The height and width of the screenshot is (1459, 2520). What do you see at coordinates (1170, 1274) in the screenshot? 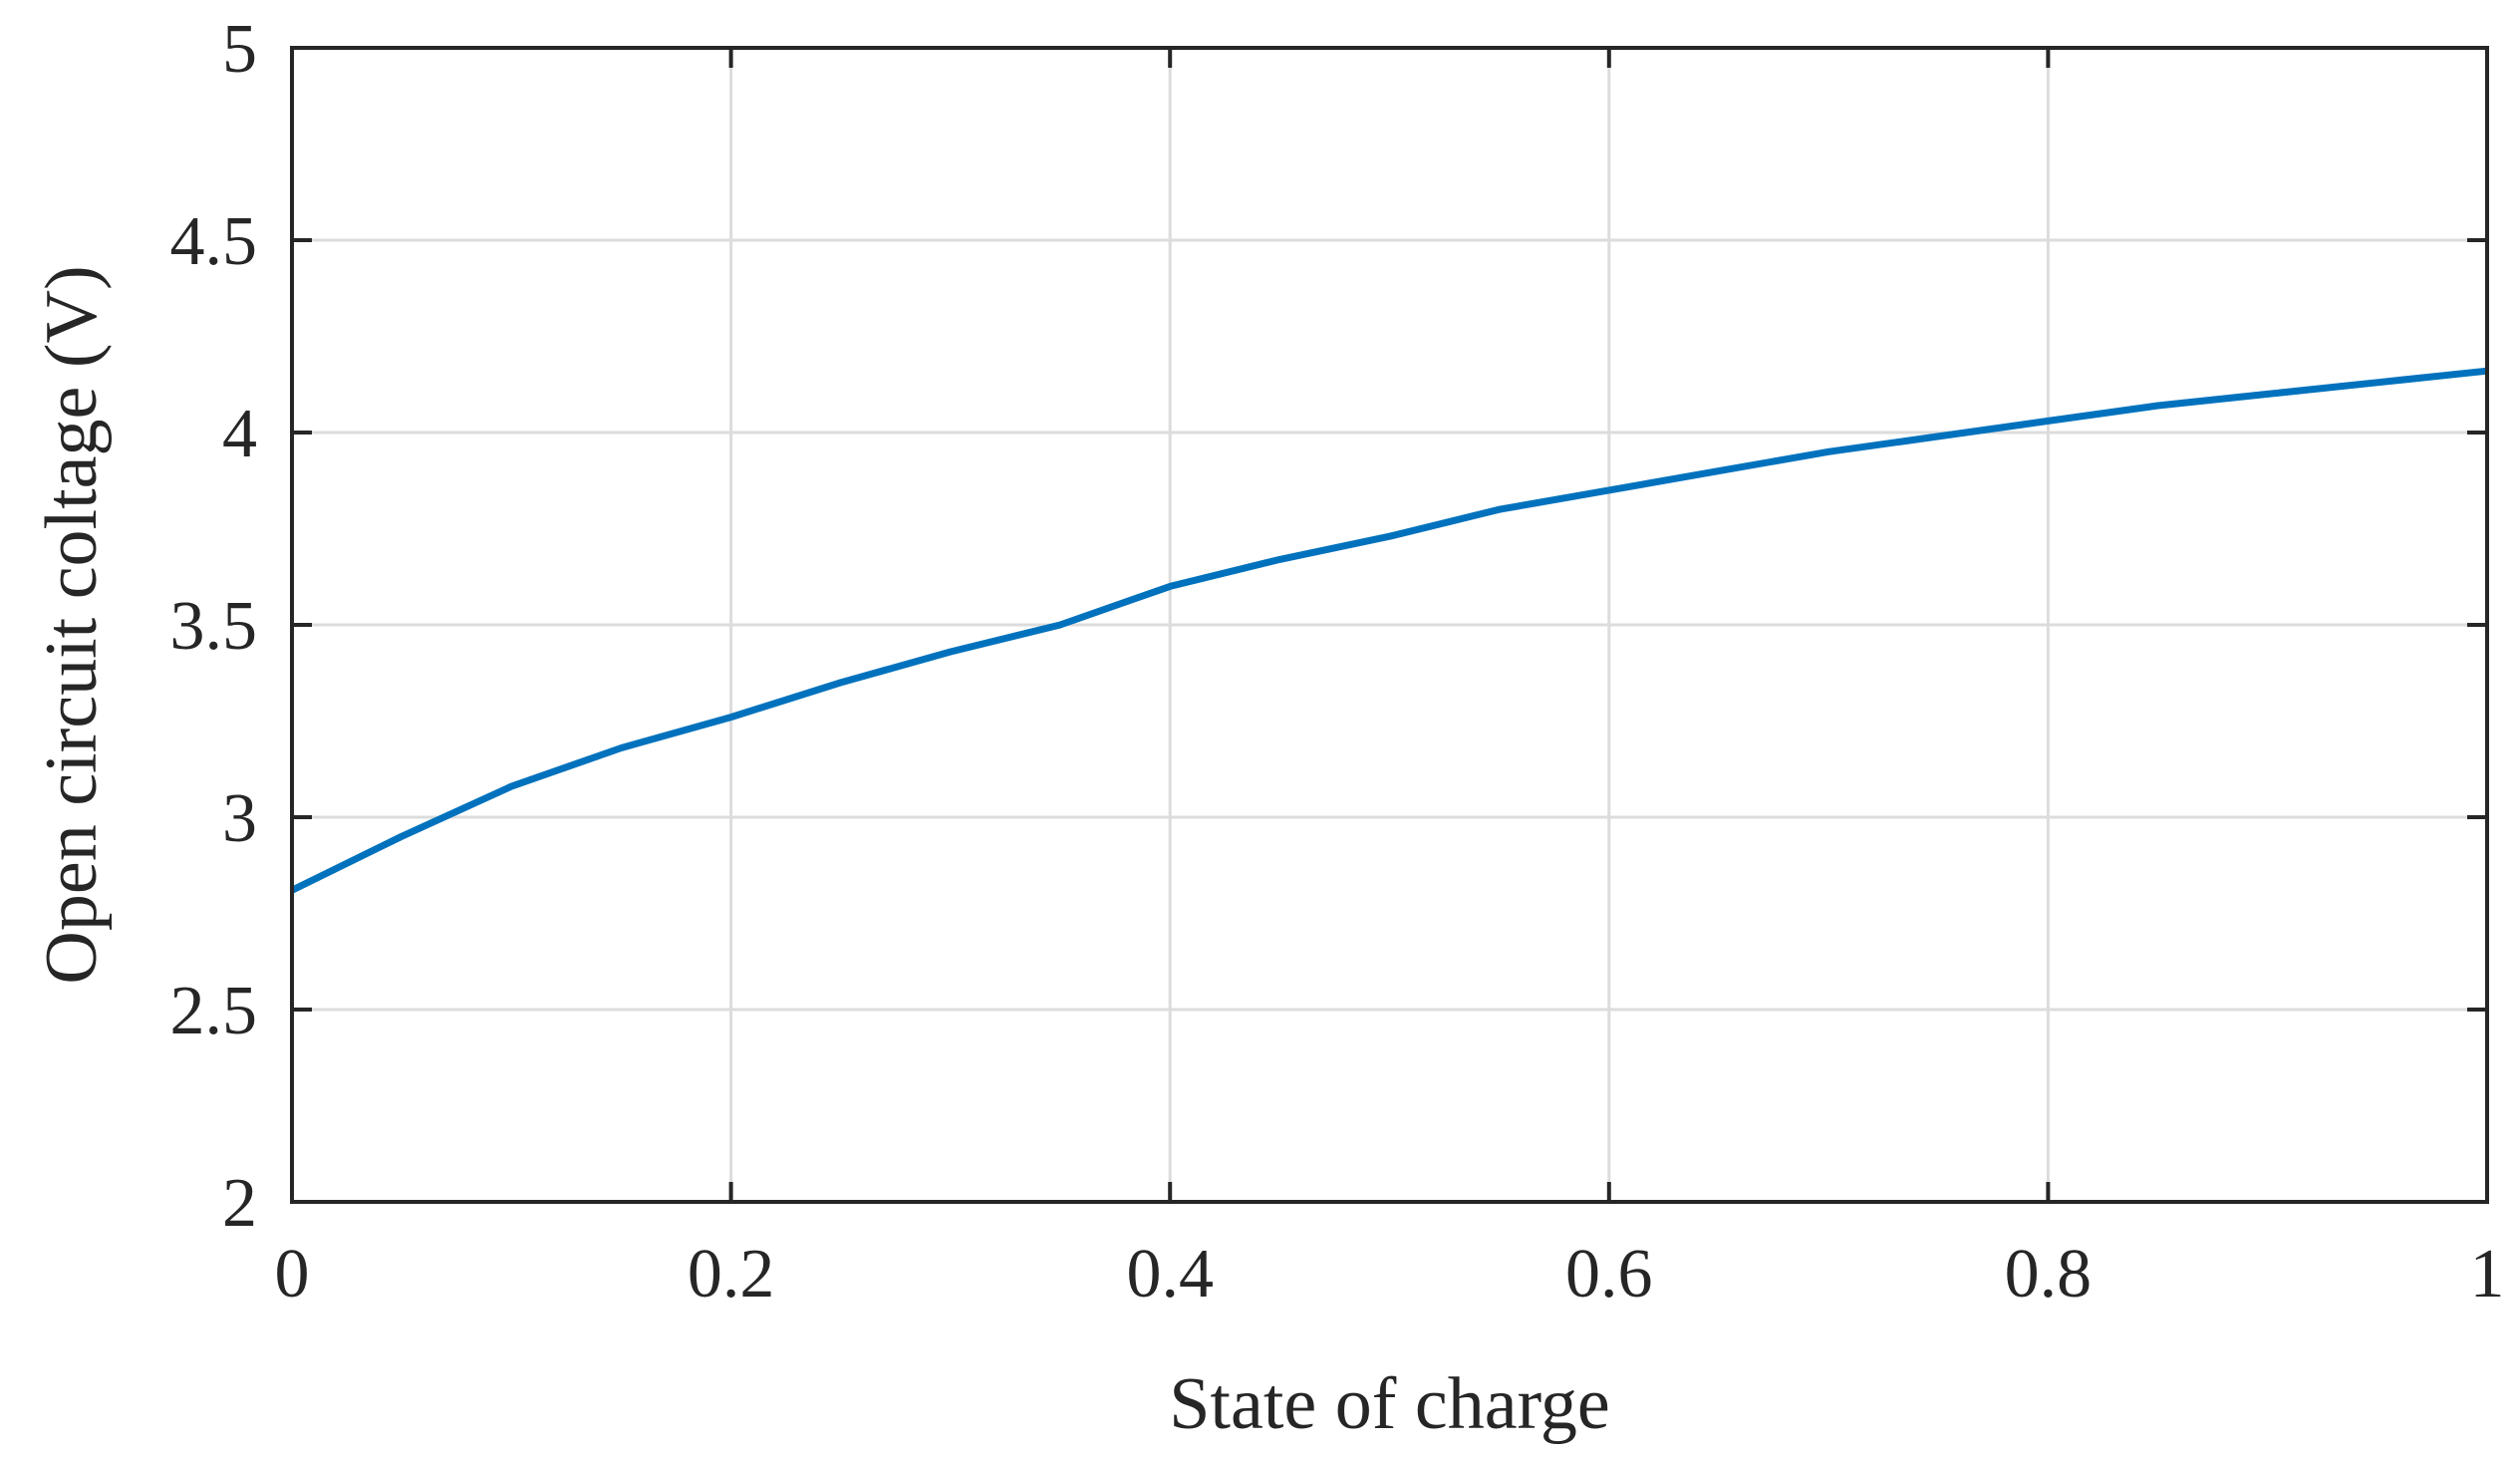
I see `x-tick-label: 0.4` at bounding box center [1170, 1274].